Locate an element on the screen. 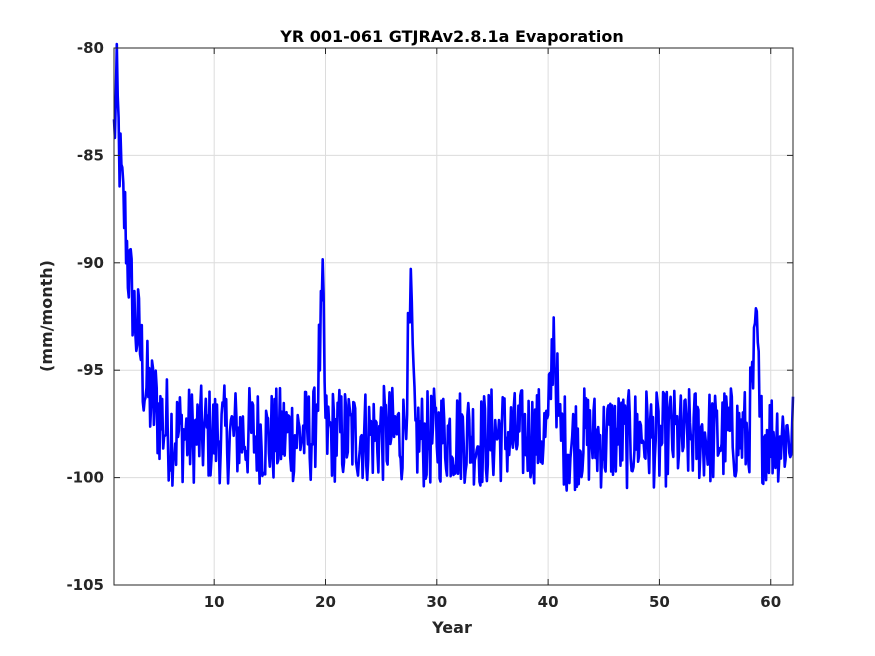 The image size is (875, 656). x-tick-label: 20 is located at coordinates (325, 602).